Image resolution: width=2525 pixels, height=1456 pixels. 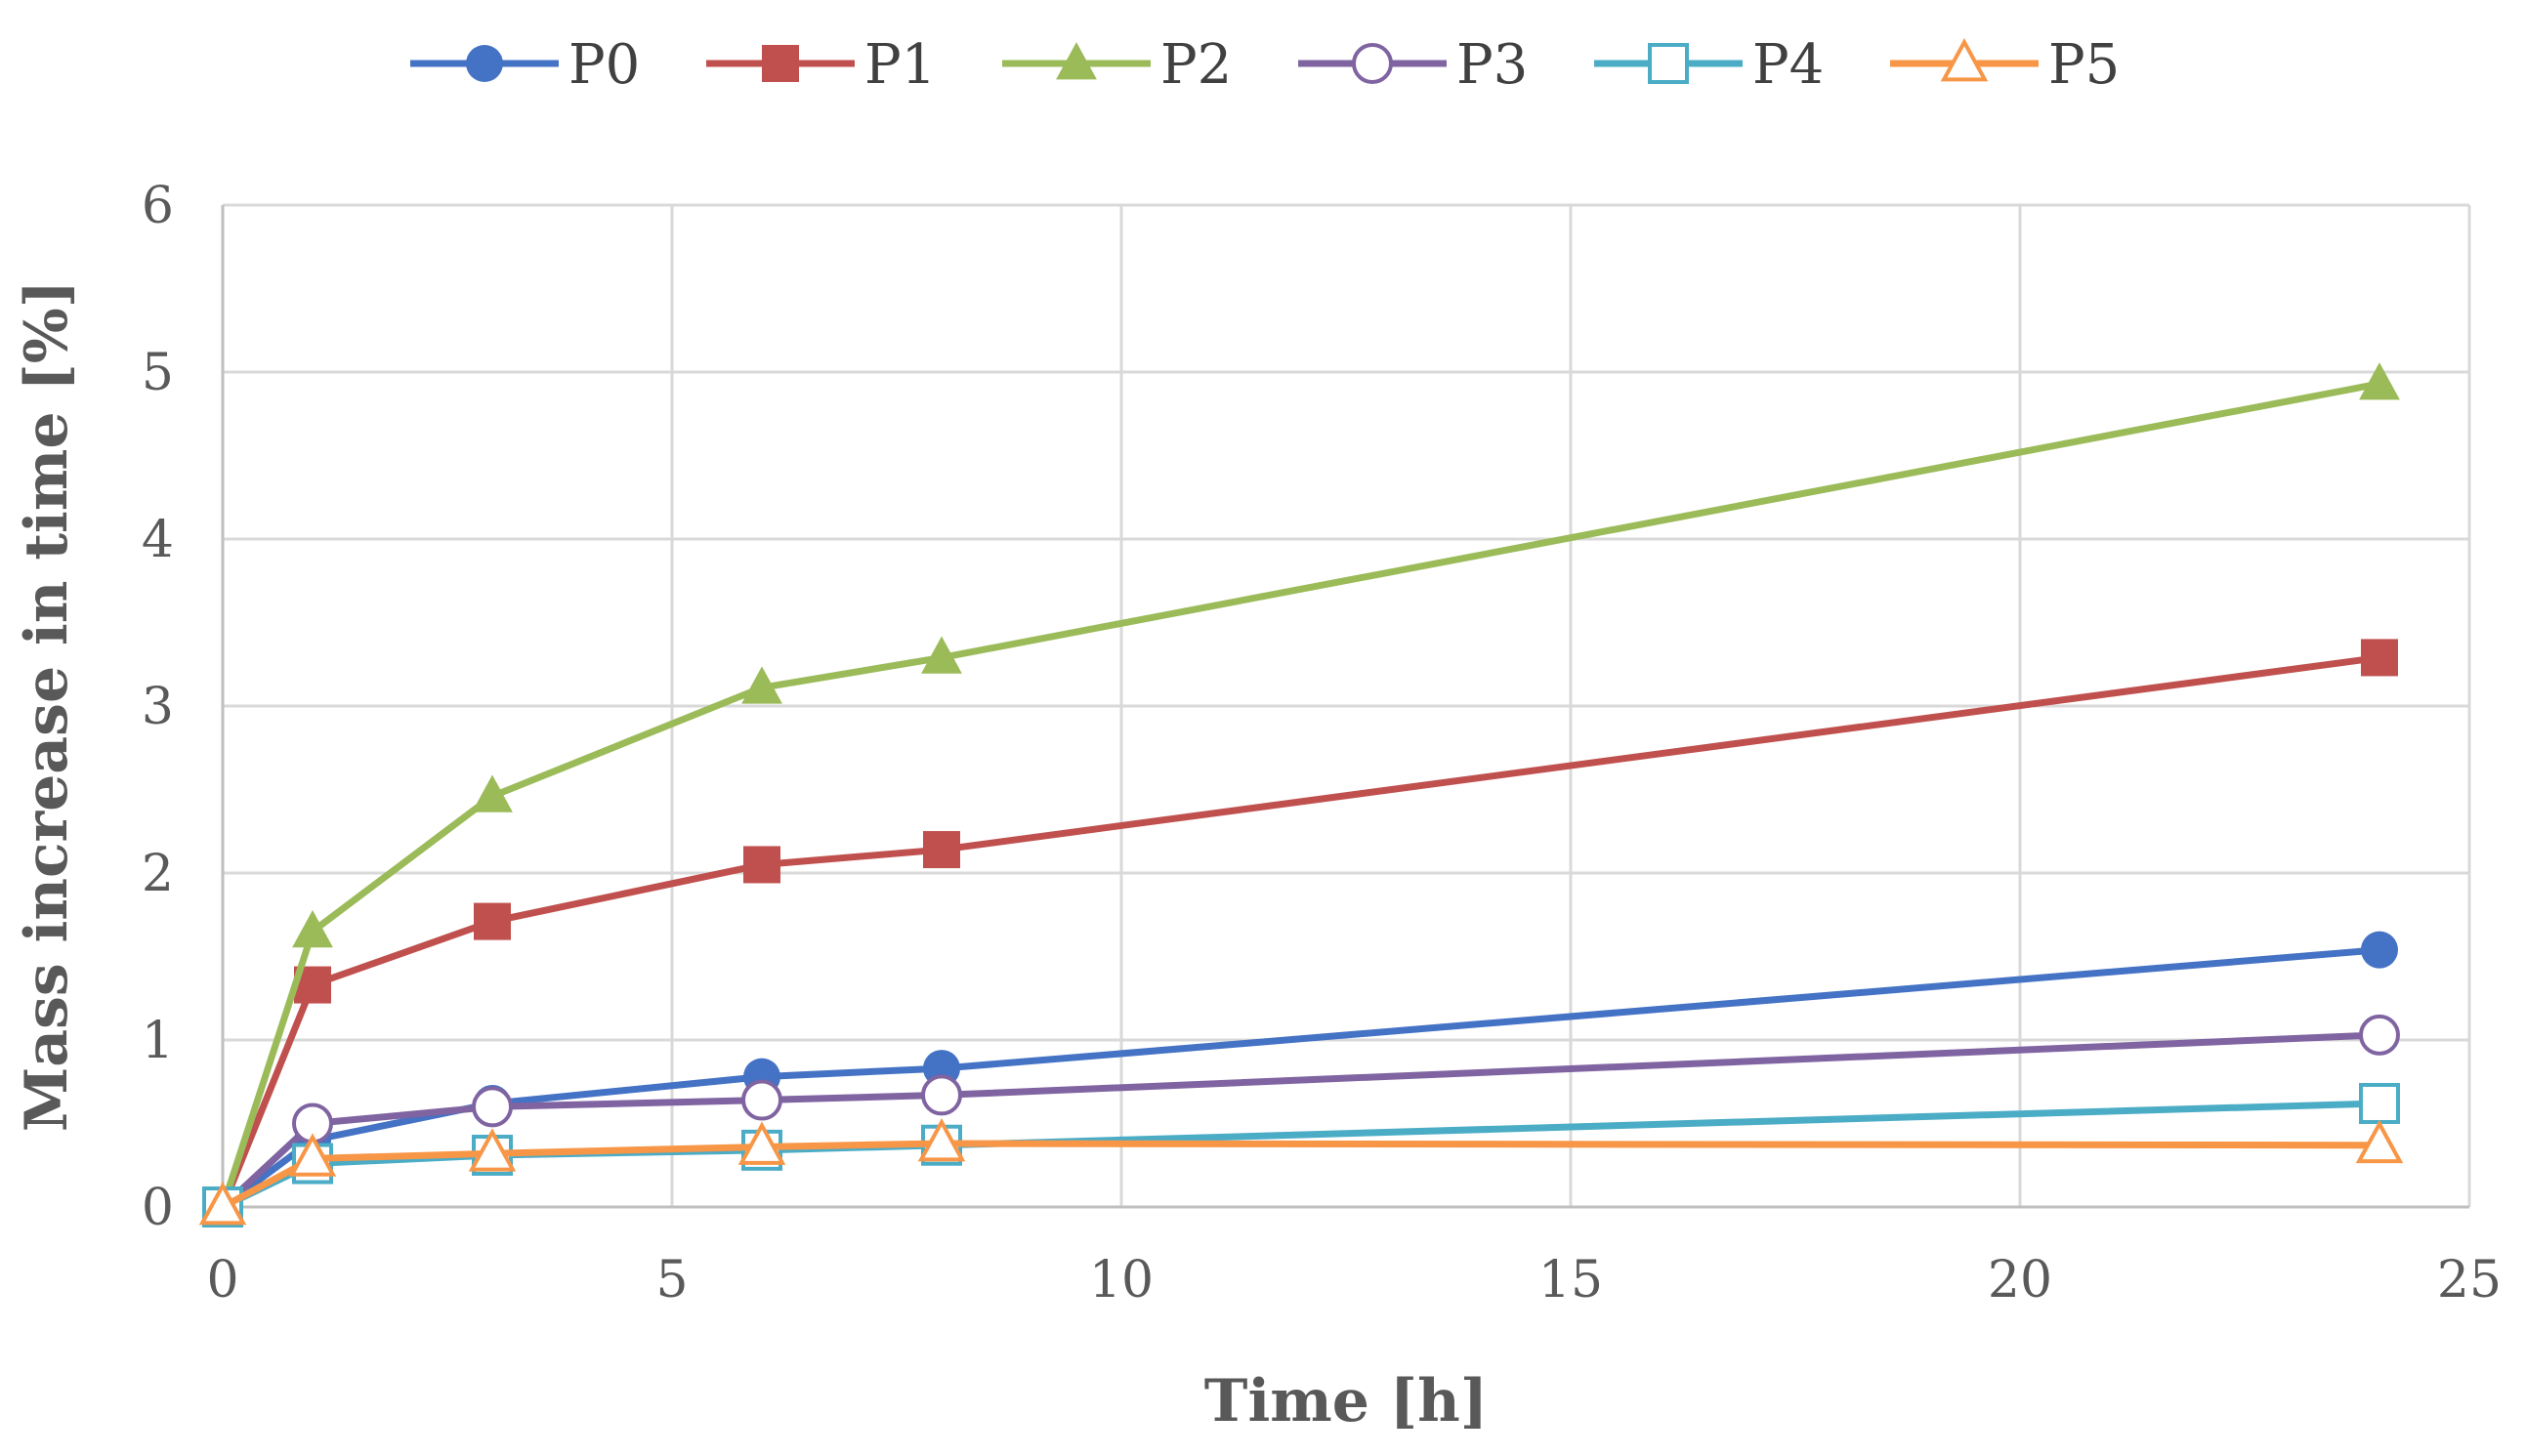 I want to click on legend-item-p1: P1, so click(x=821, y=65).